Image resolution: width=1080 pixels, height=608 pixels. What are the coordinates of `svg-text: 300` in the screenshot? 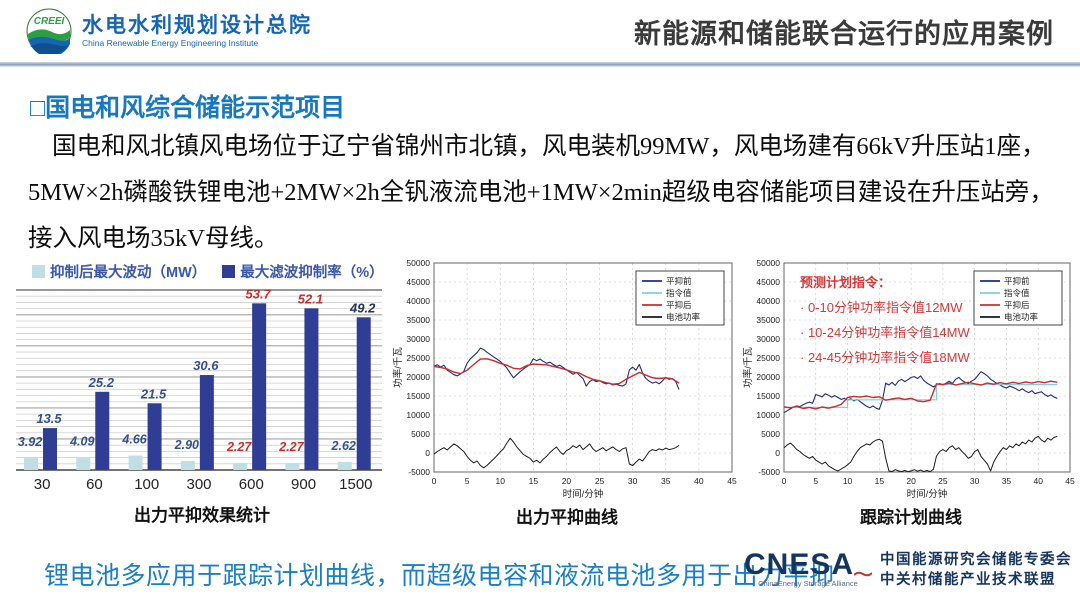 It's located at (198, 484).